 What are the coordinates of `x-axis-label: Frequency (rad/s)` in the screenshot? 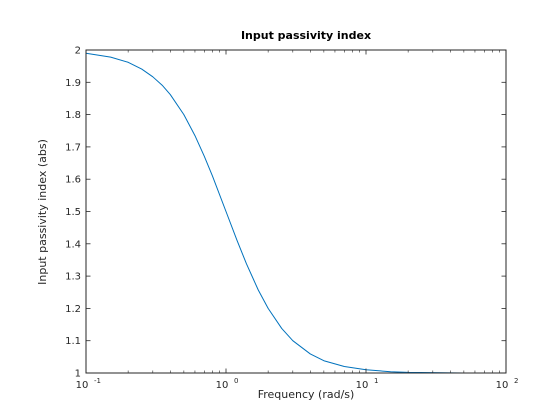 It's located at (306, 394).